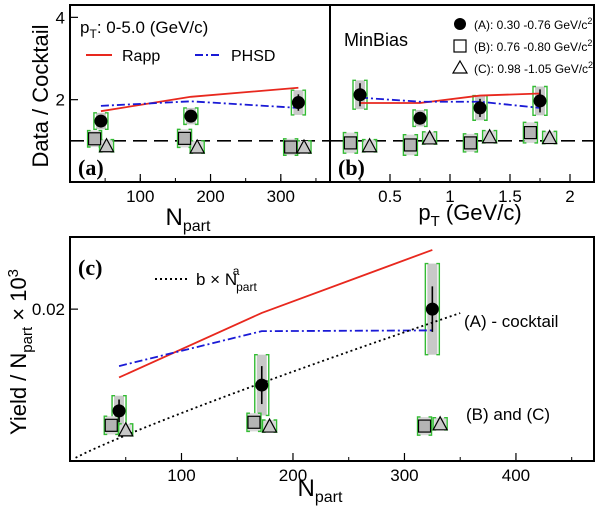  I want to click on x-tick-label-b-3: 2, so click(569, 196).